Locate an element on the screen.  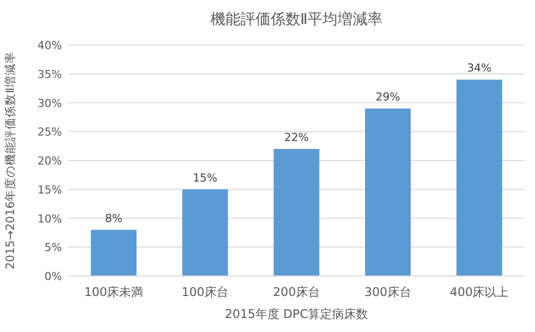
y-tick-label: 15% is located at coordinates (50, 189).